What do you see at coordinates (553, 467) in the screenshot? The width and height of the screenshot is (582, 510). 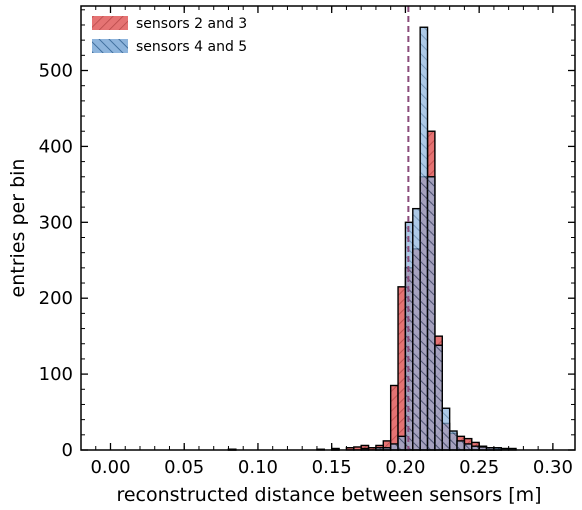 I see `x-tick-label: 0.30` at bounding box center [553, 467].